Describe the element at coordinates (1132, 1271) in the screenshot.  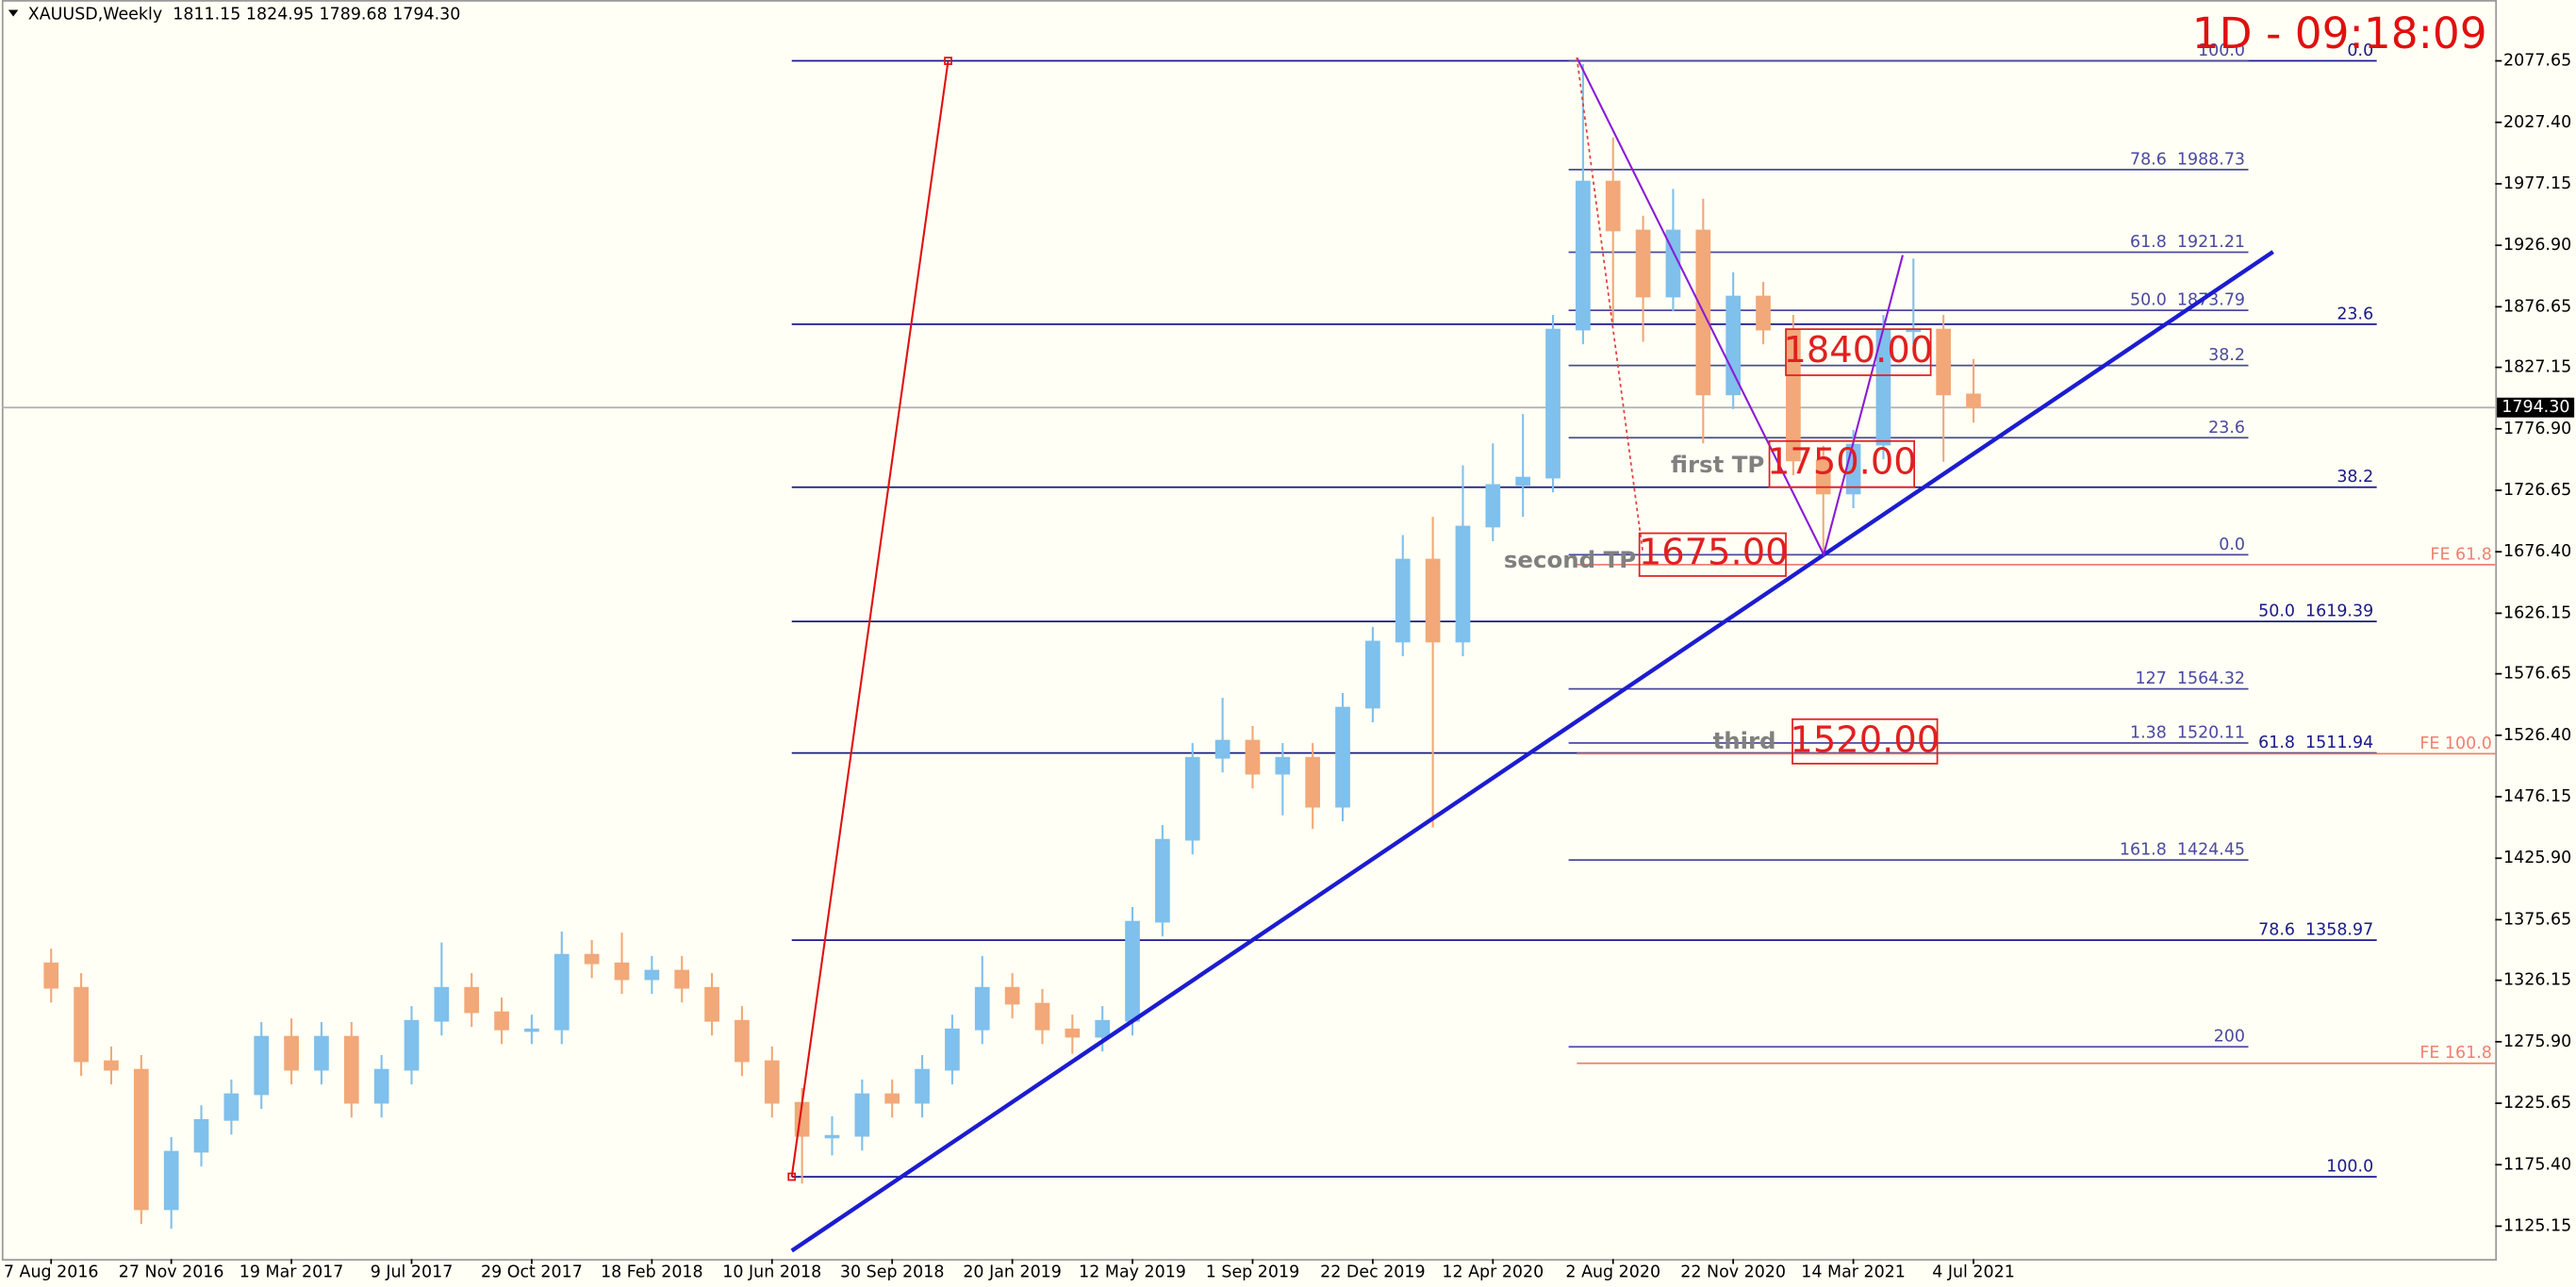
I see `x-tick-label: 12 May 2019` at that location.